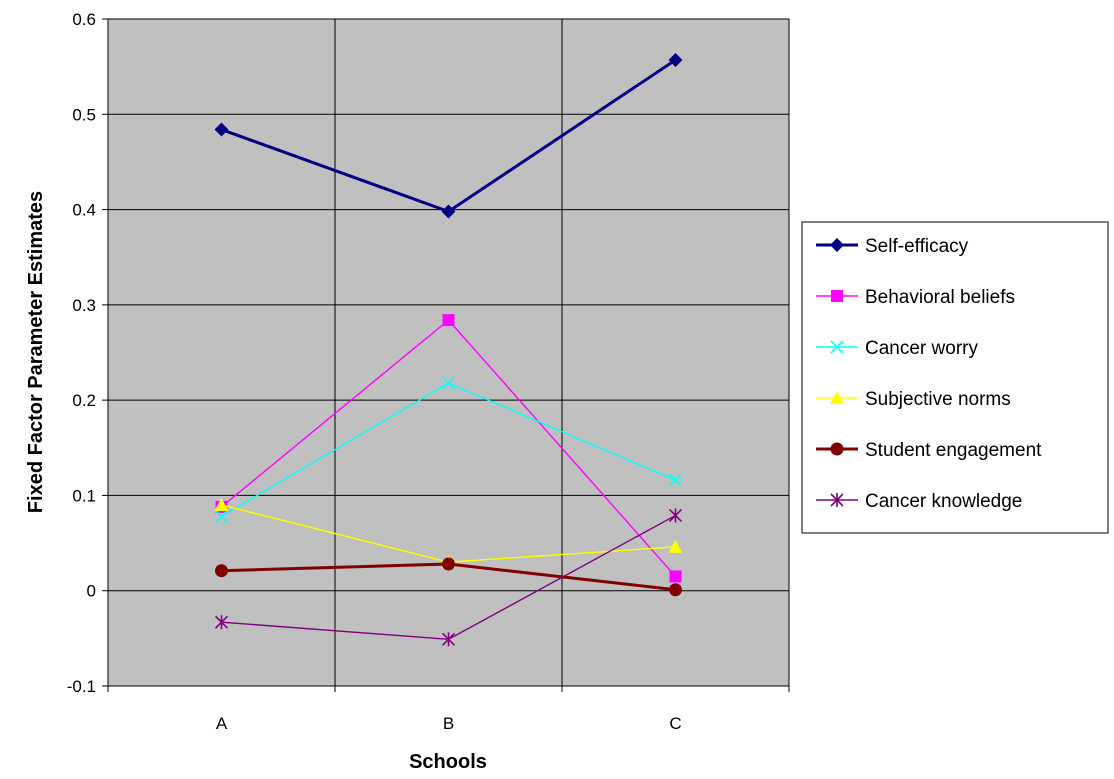 Image resolution: width=1114 pixels, height=779 pixels. Describe the element at coordinates (84, 495) in the screenshot. I see `y-tick-label: 0.1` at that location.